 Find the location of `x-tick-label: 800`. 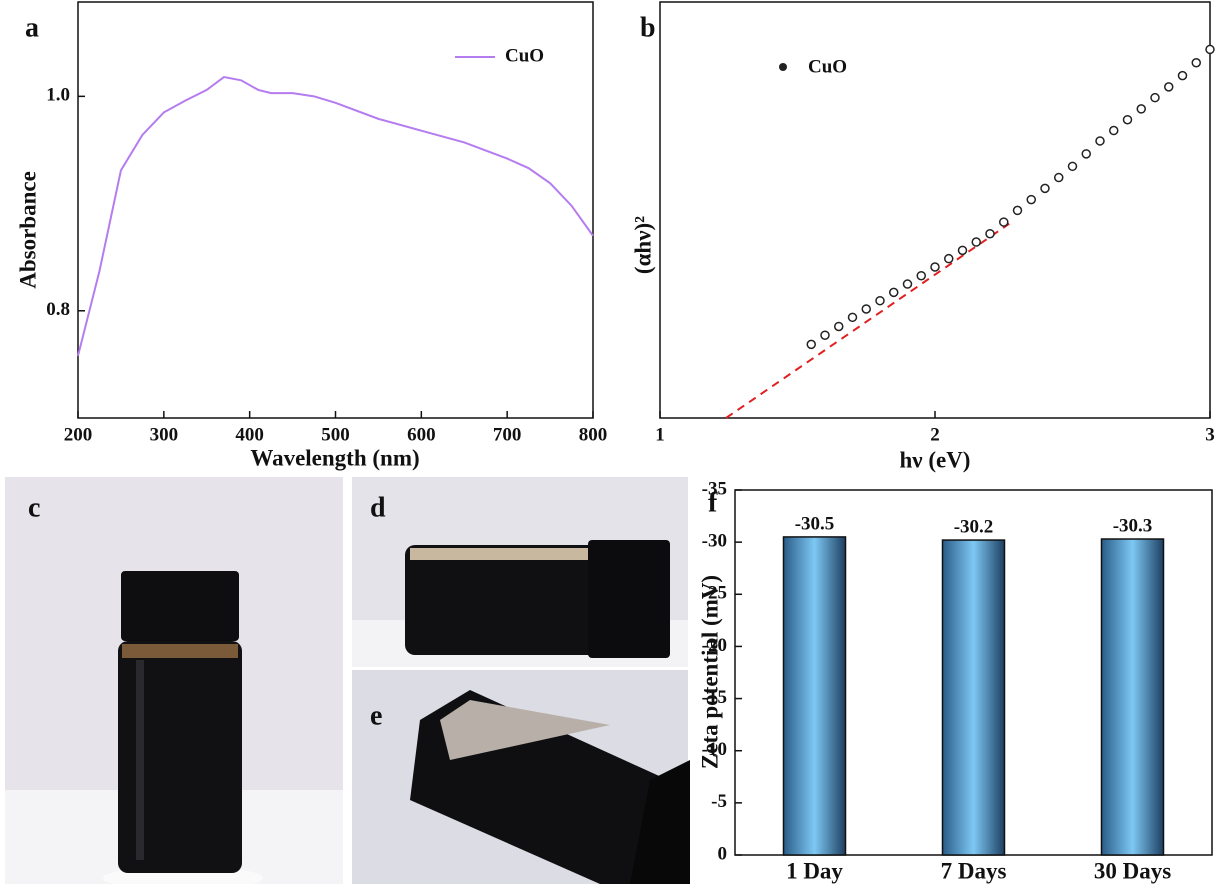

x-tick-label: 800 is located at coordinates (593, 434).